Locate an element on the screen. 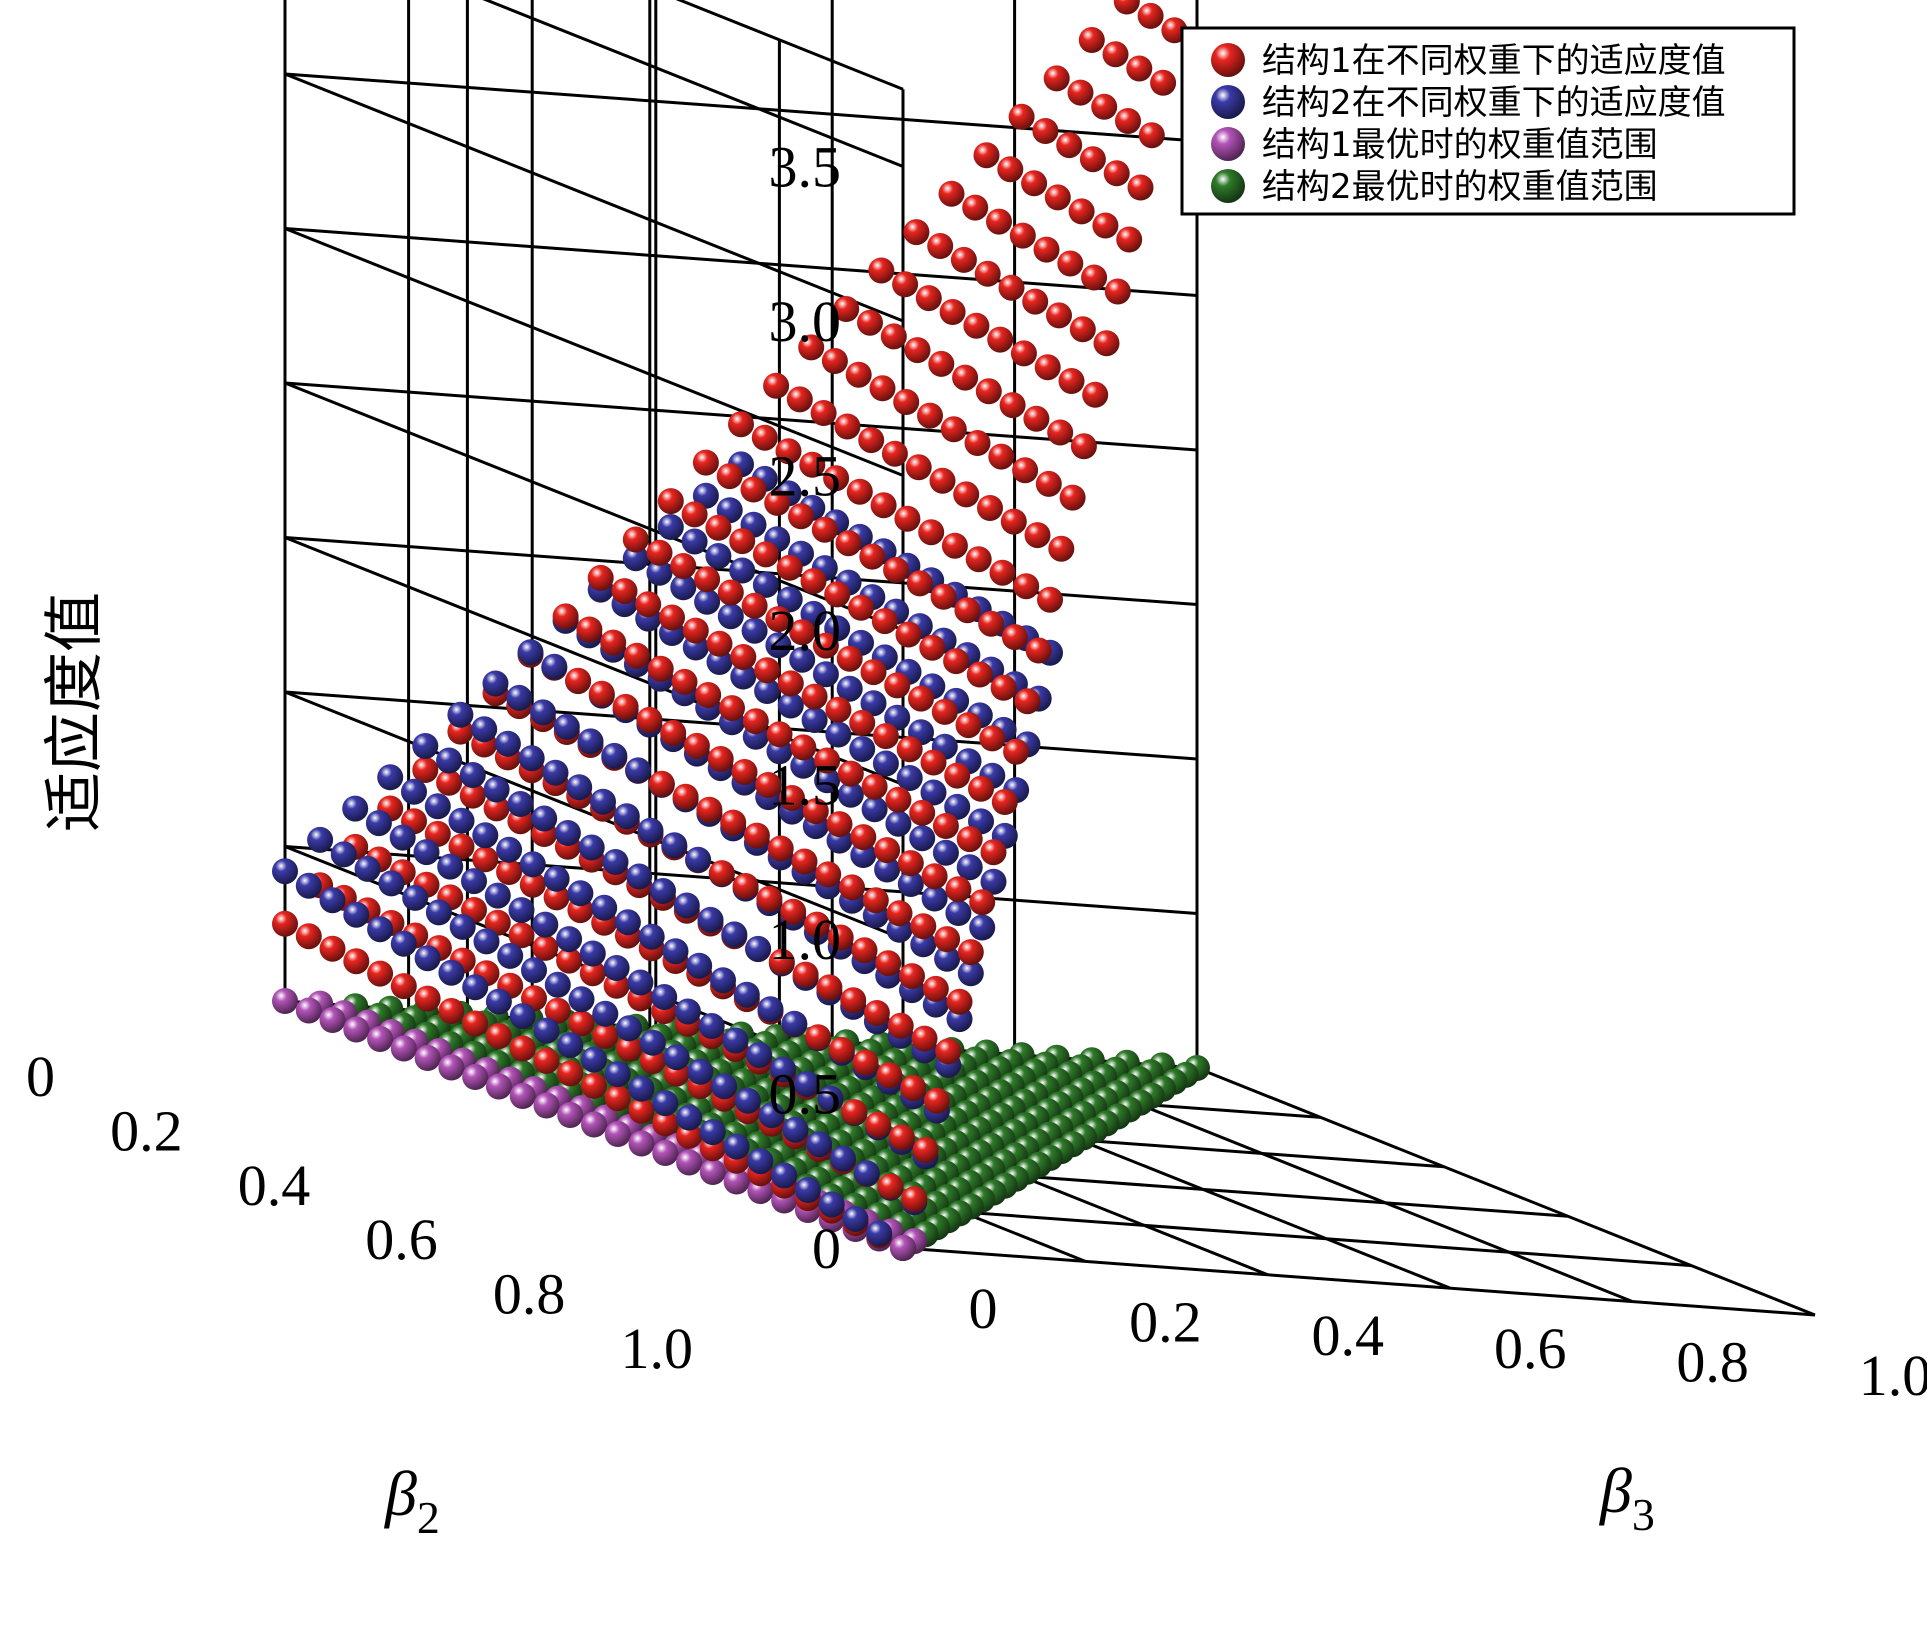 The width and height of the screenshot is (1927, 1646). z-tick-label: 3.0 is located at coordinates (805, 321).